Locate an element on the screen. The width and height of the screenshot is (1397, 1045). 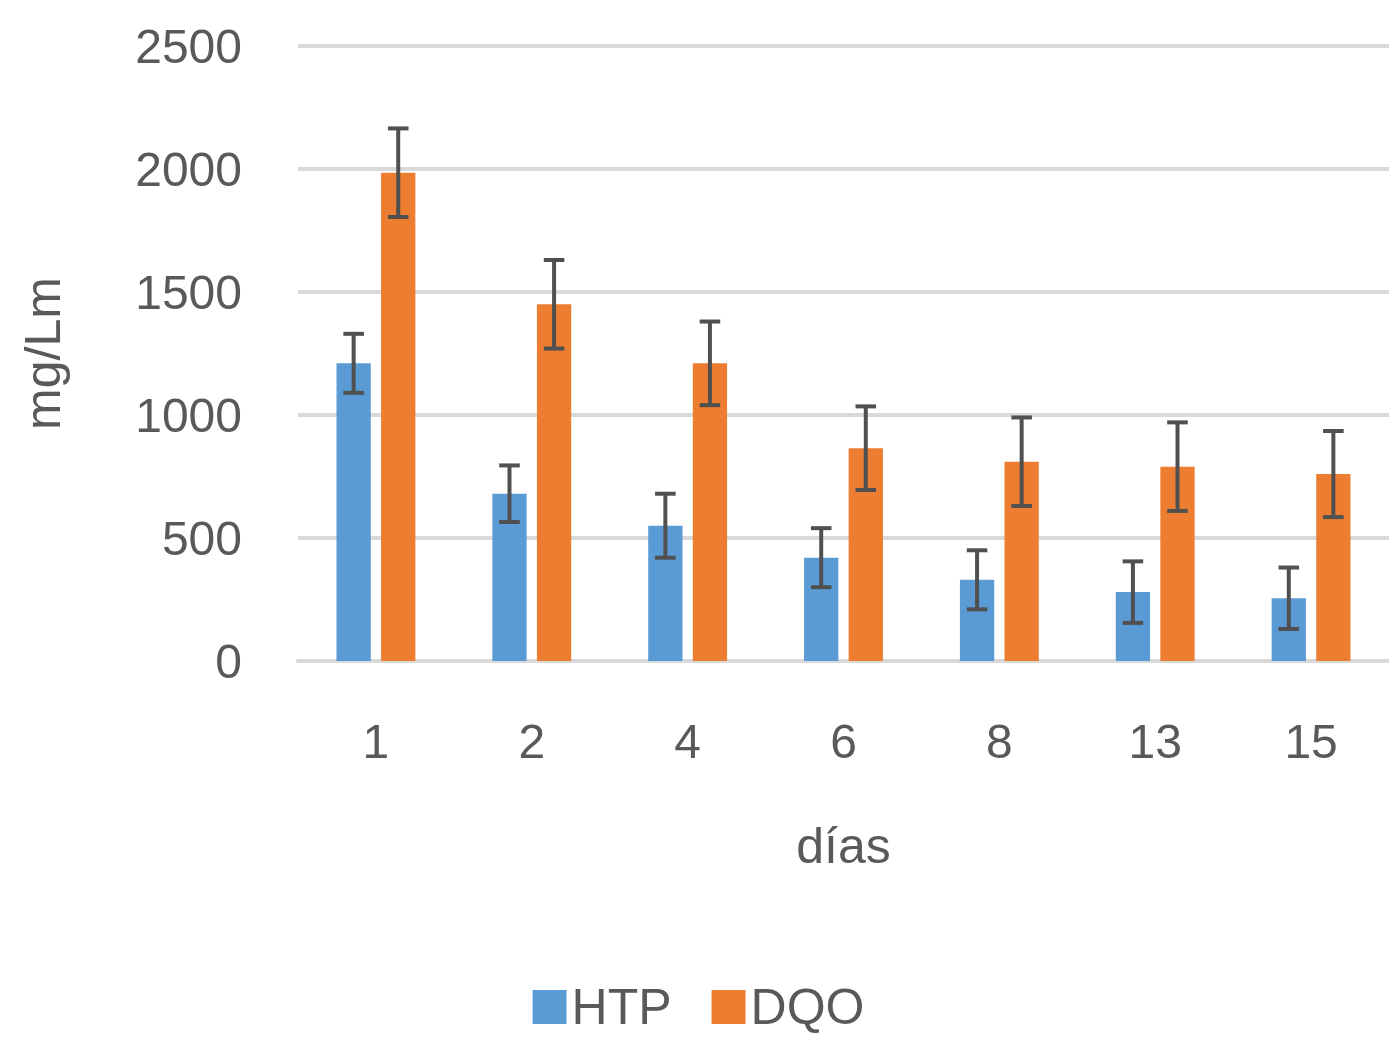
legend-label: HTP is located at coordinates (621, 1007).